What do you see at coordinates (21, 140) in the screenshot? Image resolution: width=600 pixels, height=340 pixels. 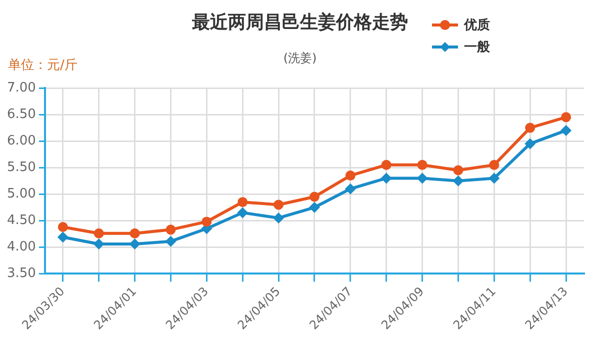 I see `y-tick-label: 6.00` at bounding box center [21, 140].